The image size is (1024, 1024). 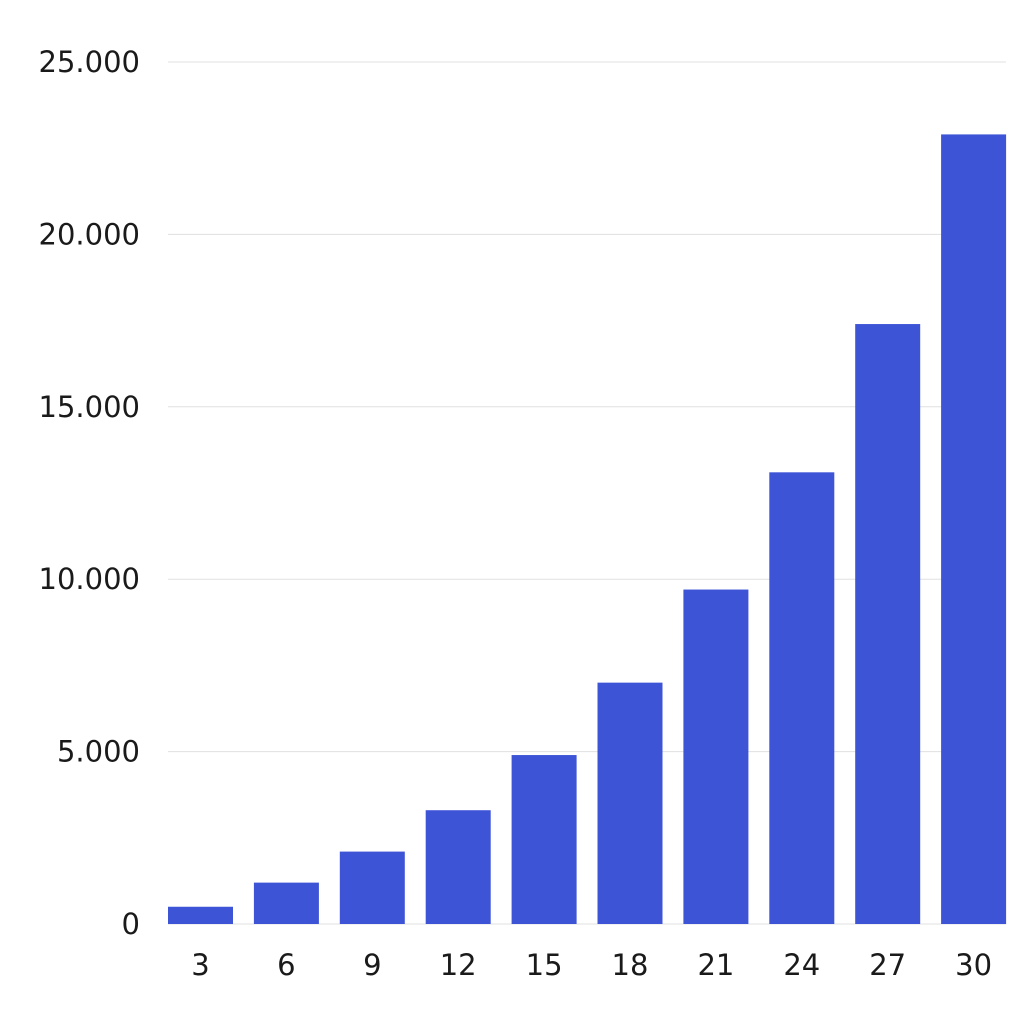 What do you see at coordinates (801, 965) in the screenshot?
I see `x-tick-label: 24` at bounding box center [801, 965].